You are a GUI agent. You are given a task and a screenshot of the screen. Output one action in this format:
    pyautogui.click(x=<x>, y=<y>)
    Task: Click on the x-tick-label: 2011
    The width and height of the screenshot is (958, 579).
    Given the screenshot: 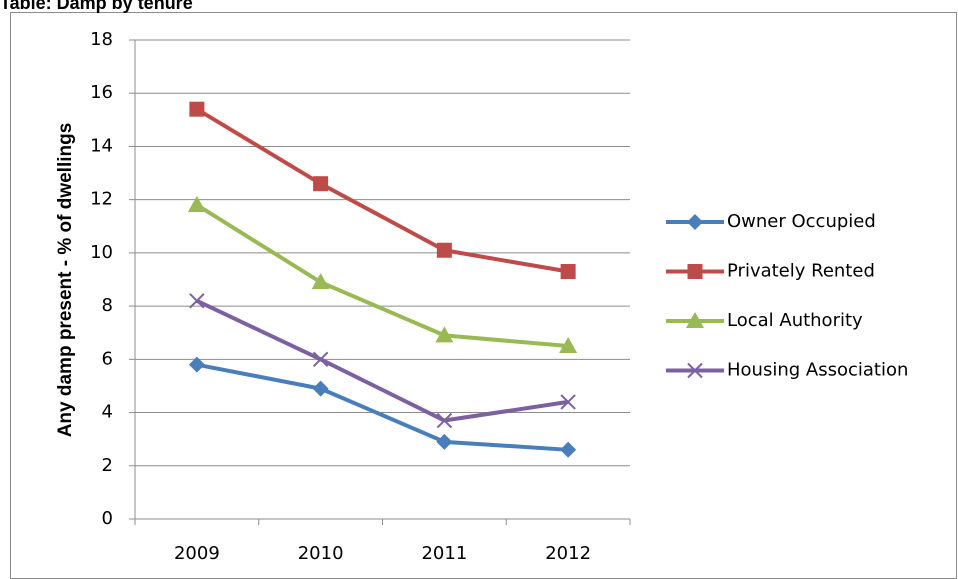 What is the action you would take?
    pyautogui.click(x=444, y=553)
    